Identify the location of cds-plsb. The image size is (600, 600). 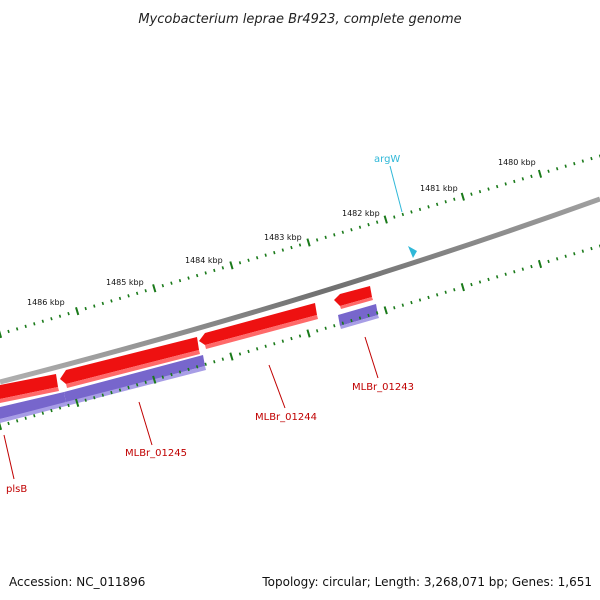
(33, 405).